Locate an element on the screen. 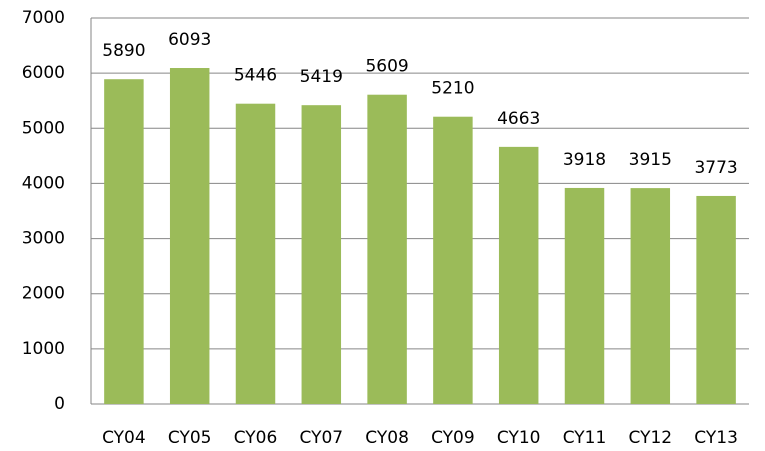  value-label: 5446 is located at coordinates (255, 76).